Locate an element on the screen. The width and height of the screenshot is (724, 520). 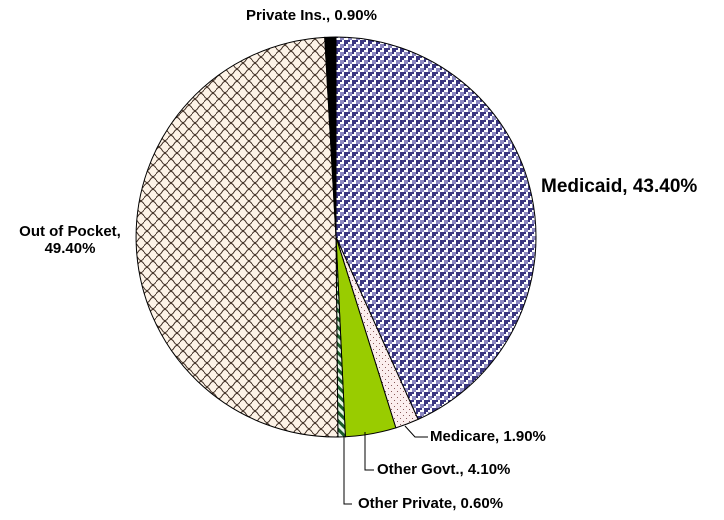
leader-medicare is located at coordinates (416, 431).